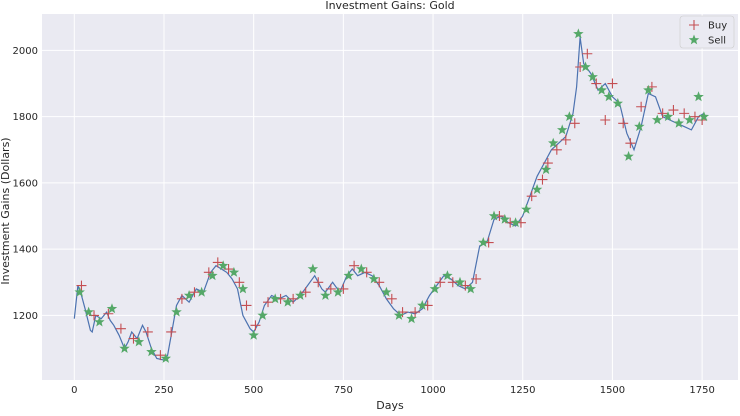  I want to click on x-tick-label: 1500, so click(612, 390).